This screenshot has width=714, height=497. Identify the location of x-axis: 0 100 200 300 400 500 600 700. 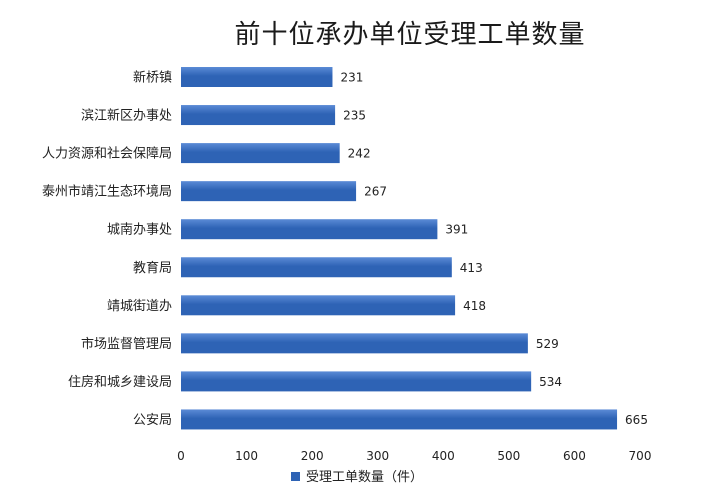
(414, 456).